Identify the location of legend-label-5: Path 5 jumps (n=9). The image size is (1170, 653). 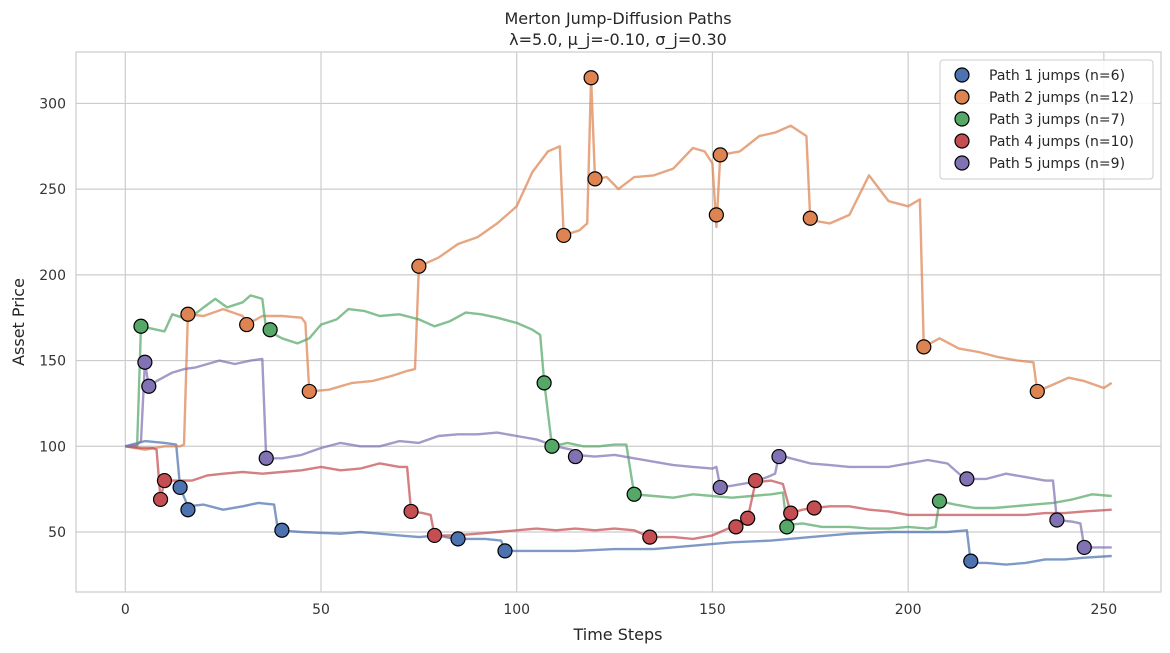
(1057, 164).